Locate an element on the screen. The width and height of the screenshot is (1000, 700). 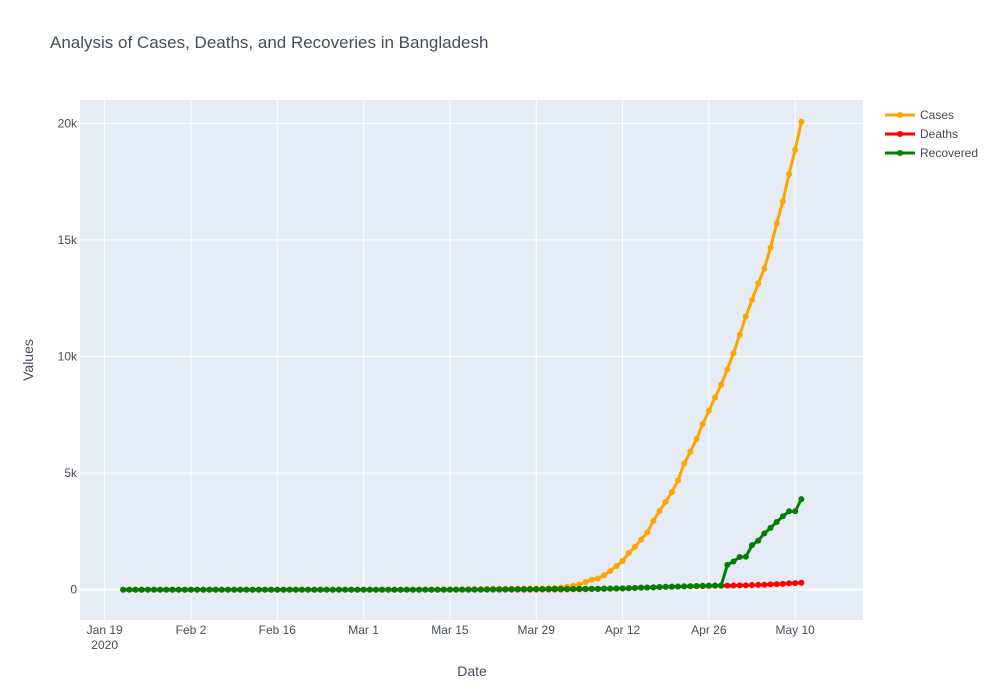
legend-item-cases: Cases is located at coordinates (919, 115).